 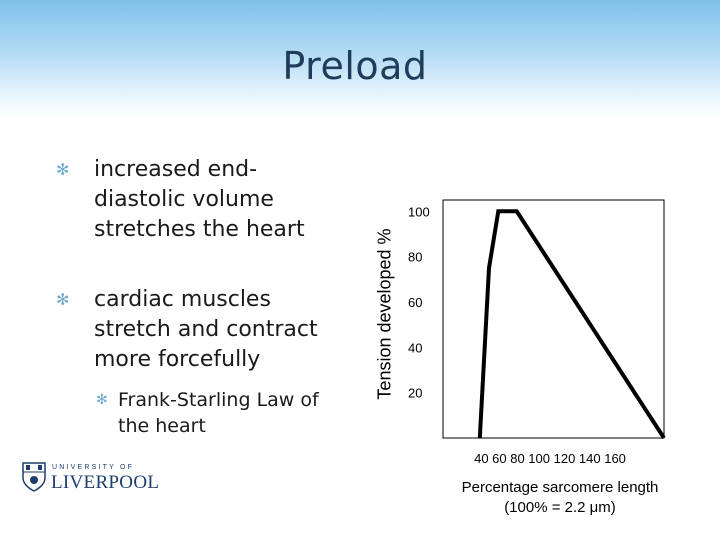 I want to click on logo-university-of: UNIVERSITY OF, so click(x=93, y=467).